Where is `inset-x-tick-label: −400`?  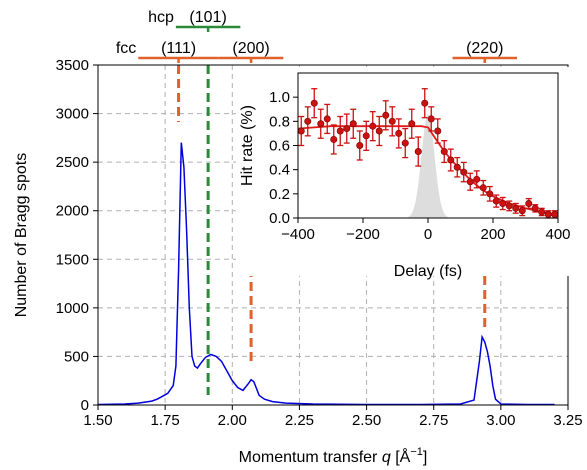
inset-x-tick-label: −400 is located at coordinates (298, 234).